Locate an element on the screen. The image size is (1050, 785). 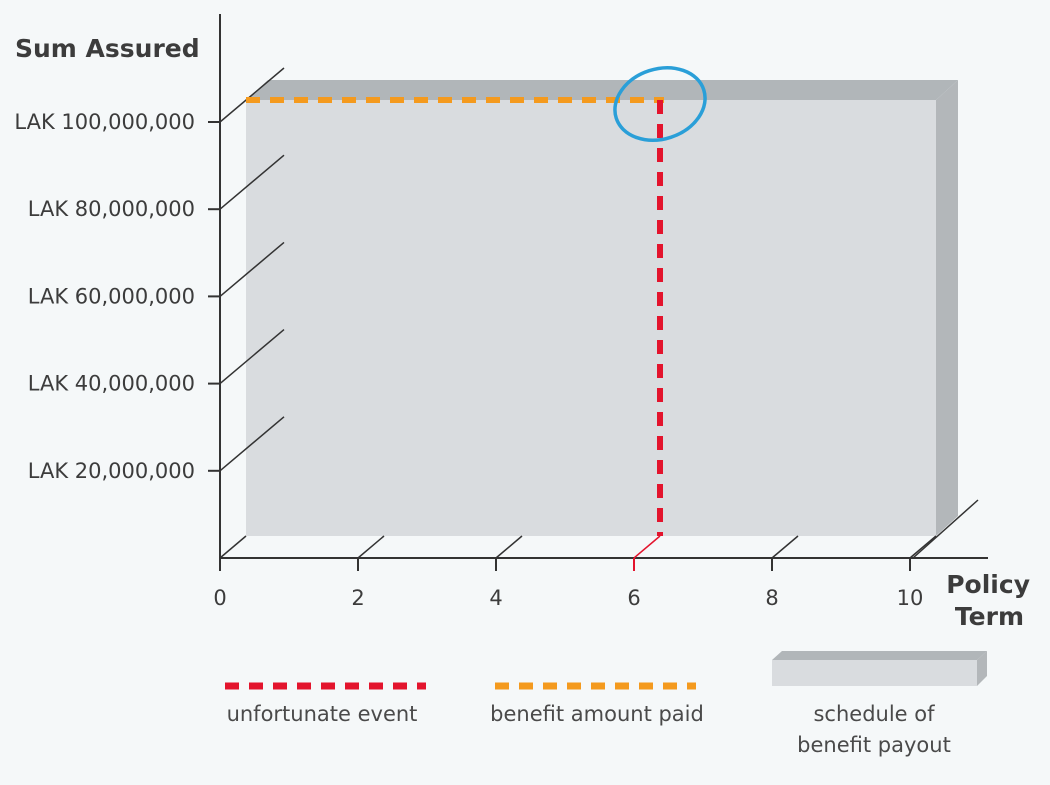
x-tick-label: 2 is located at coordinates (357, 598).